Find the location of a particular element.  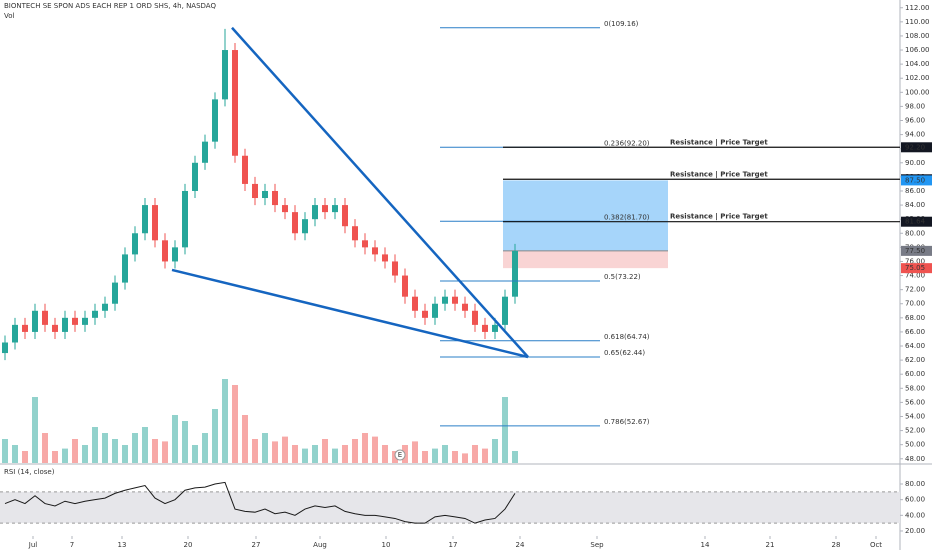

price-badge-label: 87.50 is located at coordinates (915, 180).